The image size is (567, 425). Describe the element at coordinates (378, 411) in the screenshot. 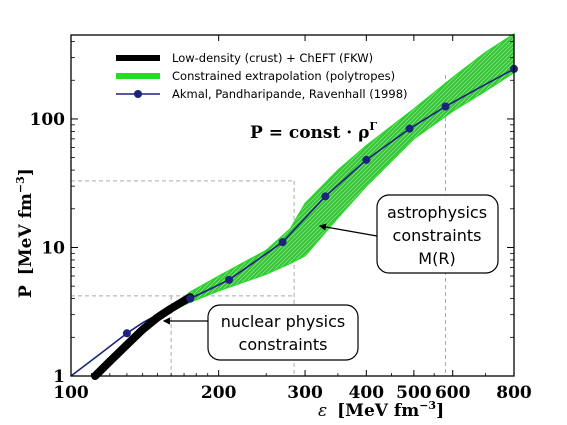

I see `x-axis-label-units: [MeV fm` at that location.